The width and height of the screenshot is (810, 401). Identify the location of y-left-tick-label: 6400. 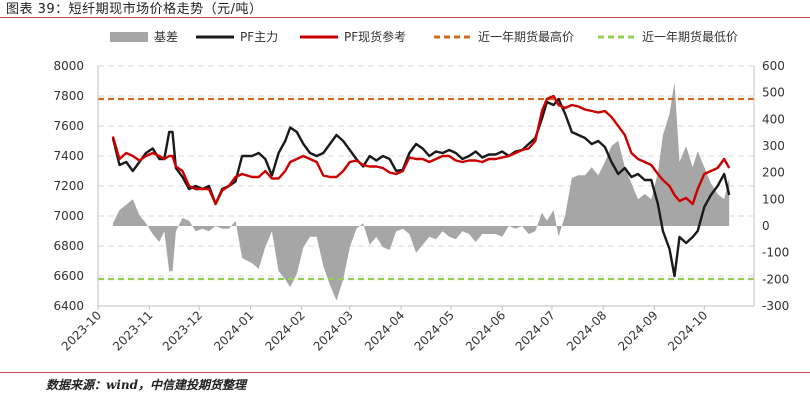
(68, 306).